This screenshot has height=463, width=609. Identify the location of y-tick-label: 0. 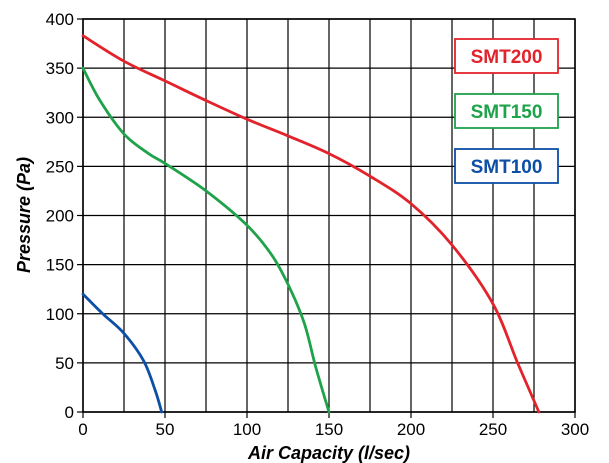
(69, 412).